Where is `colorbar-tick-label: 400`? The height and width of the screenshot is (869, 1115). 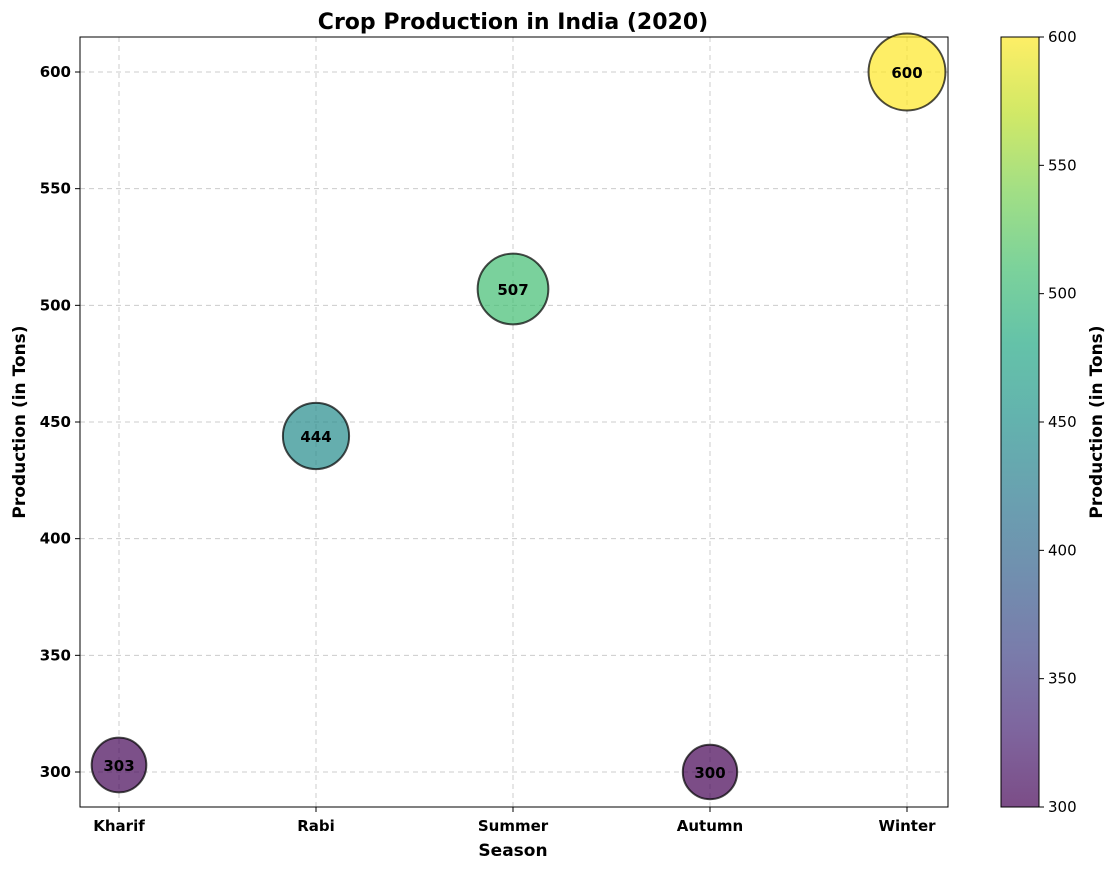 colorbar-tick-label: 400 is located at coordinates (1062, 550).